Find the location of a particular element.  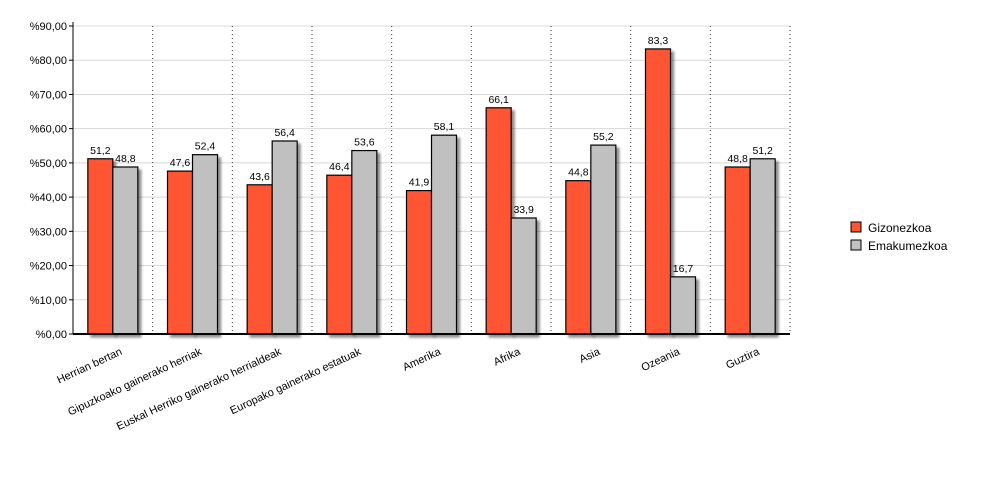

y-tick-label: %40,00 is located at coordinates (48, 198).